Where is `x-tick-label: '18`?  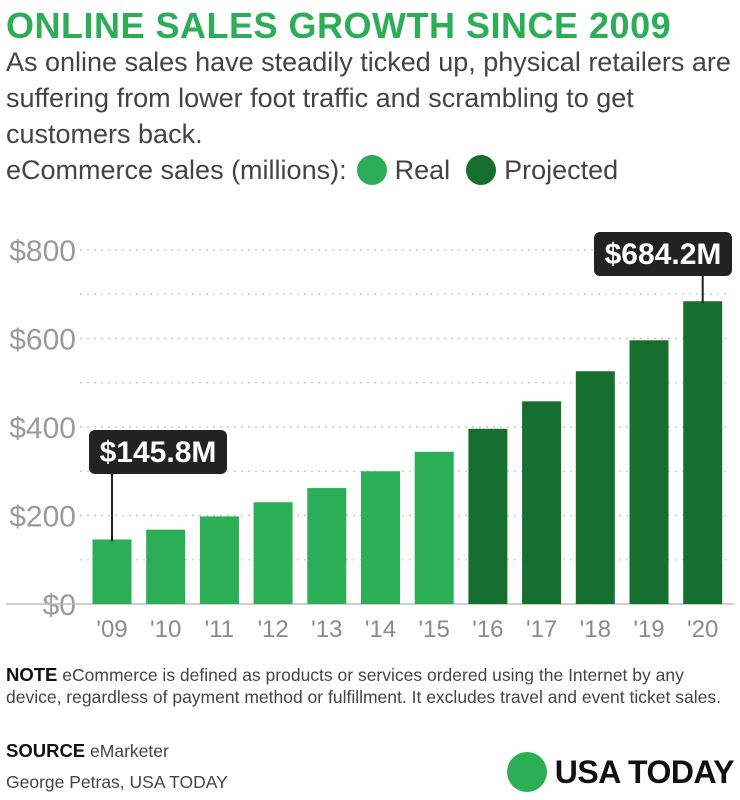 x-tick-label: '18 is located at coordinates (595, 629).